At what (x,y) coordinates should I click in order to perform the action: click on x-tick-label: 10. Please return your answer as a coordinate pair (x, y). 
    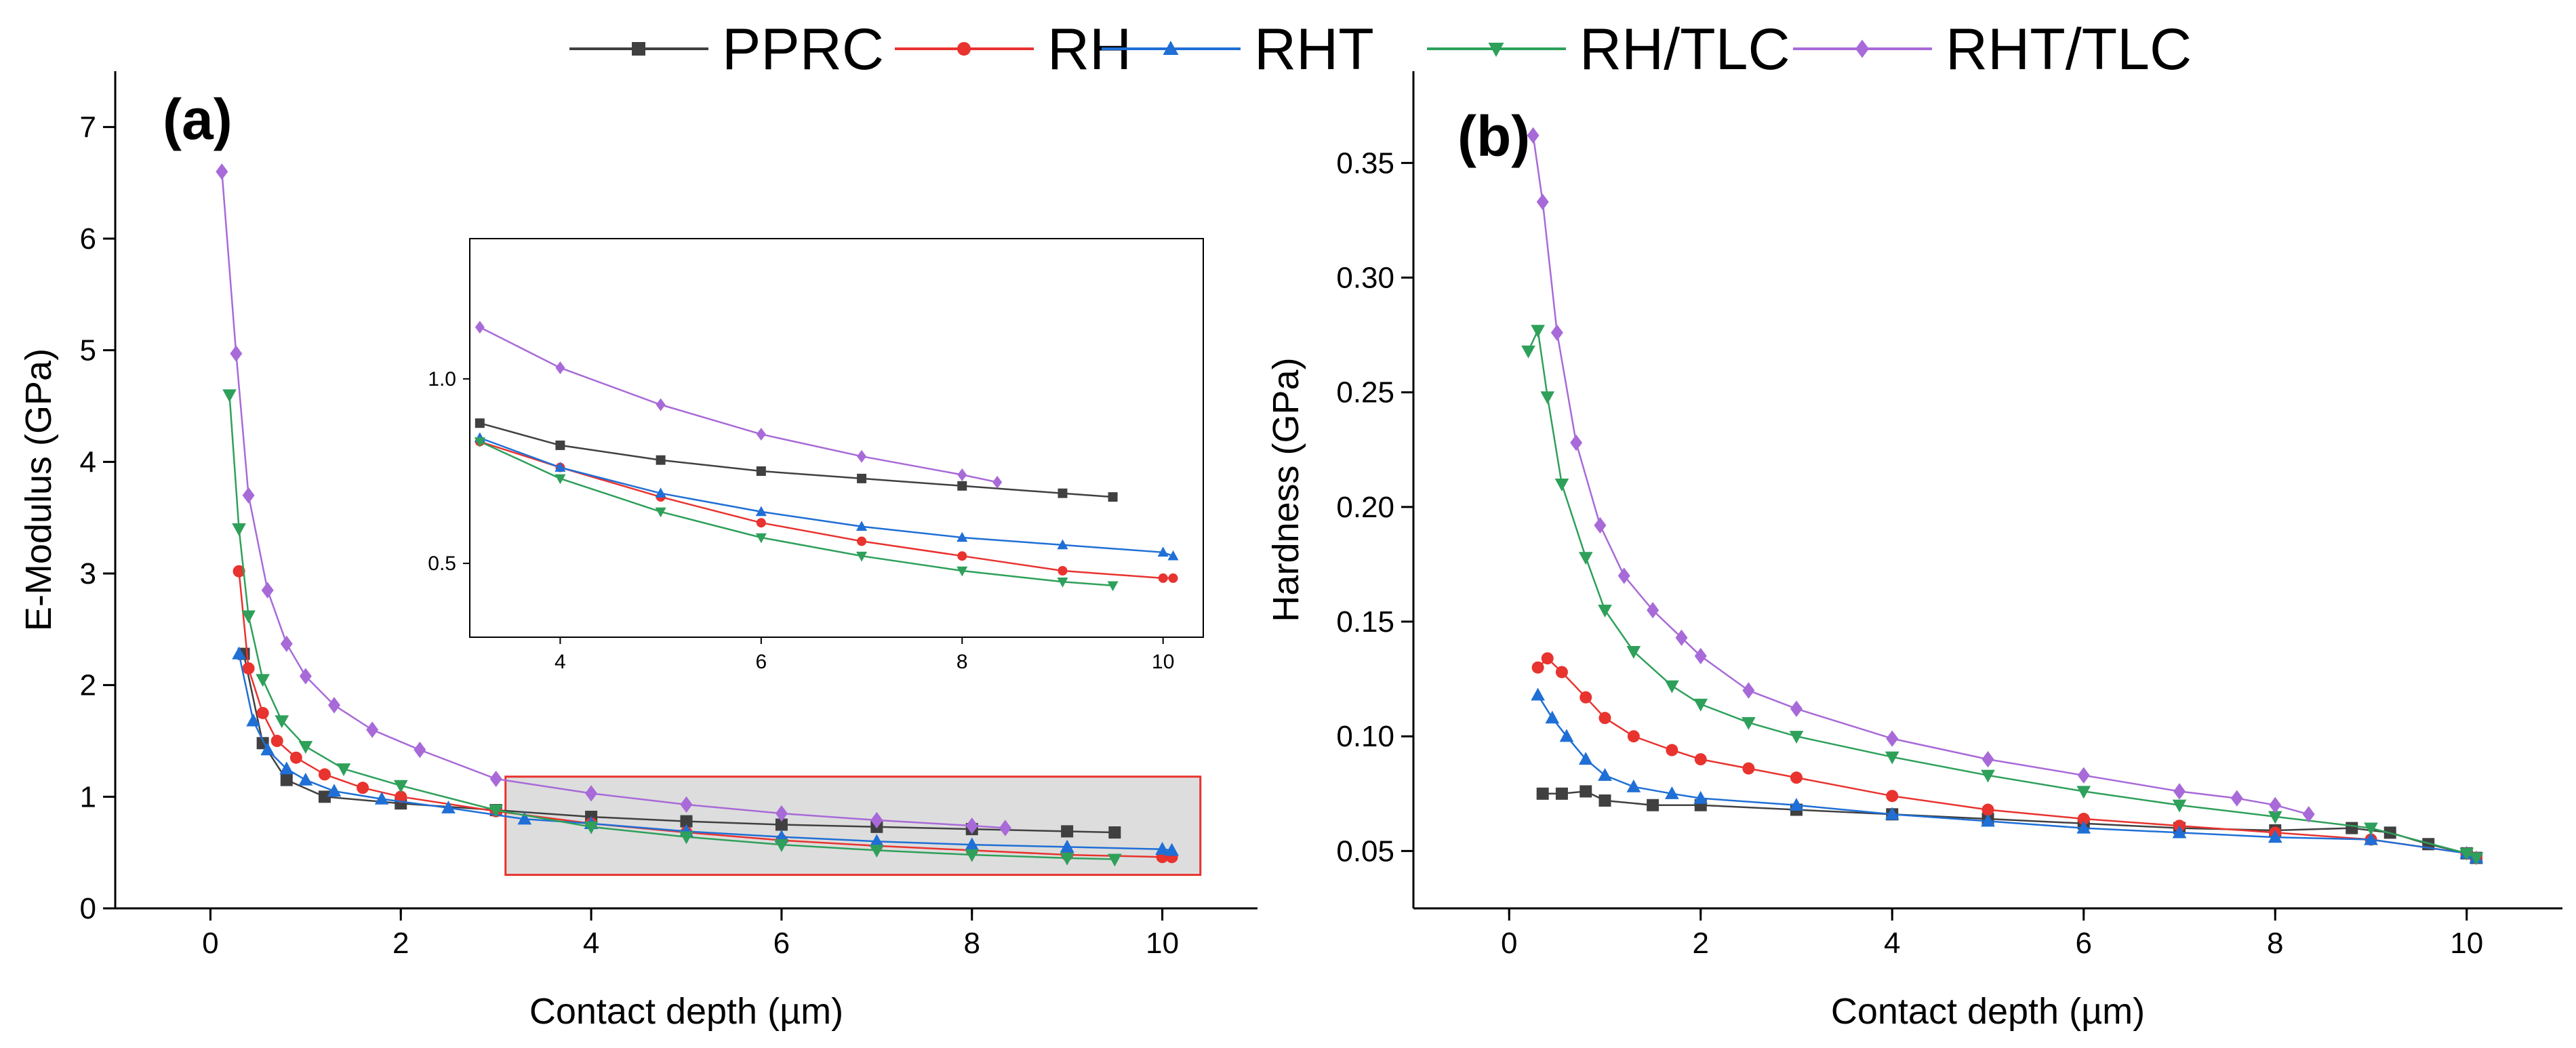
    Looking at the image, I should click on (1162, 943).